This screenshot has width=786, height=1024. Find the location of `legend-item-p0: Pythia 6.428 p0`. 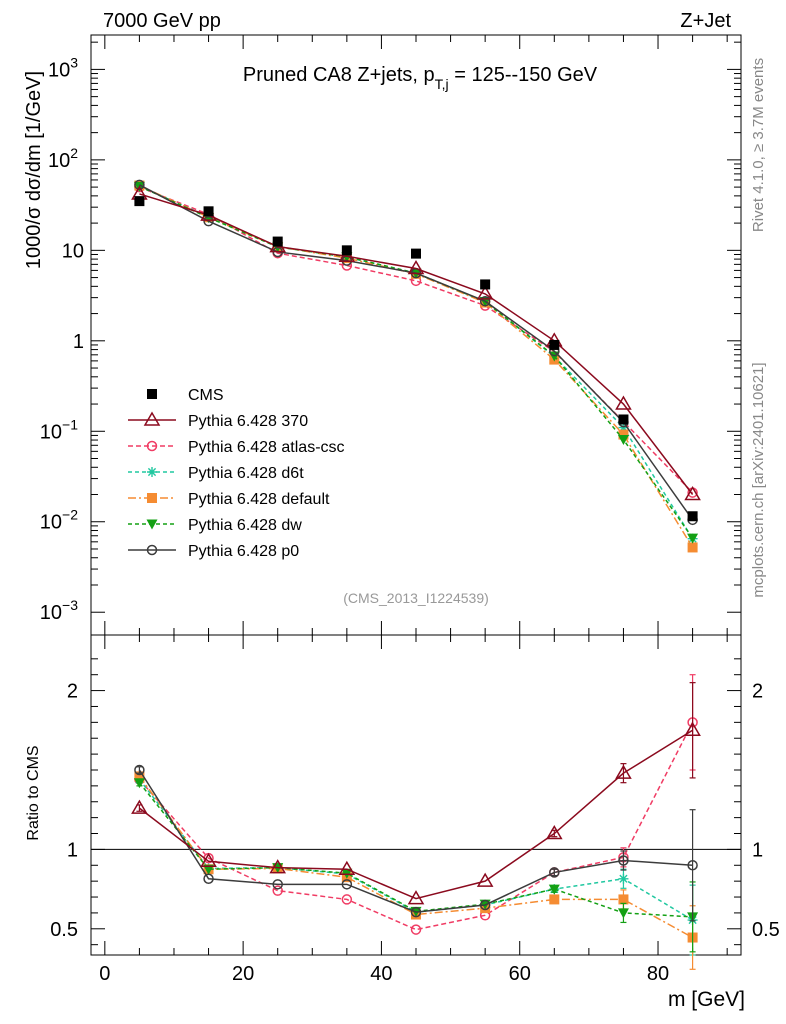

legend-item-p0: Pythia 6.428 p0 is located at coordinates (213, 551).